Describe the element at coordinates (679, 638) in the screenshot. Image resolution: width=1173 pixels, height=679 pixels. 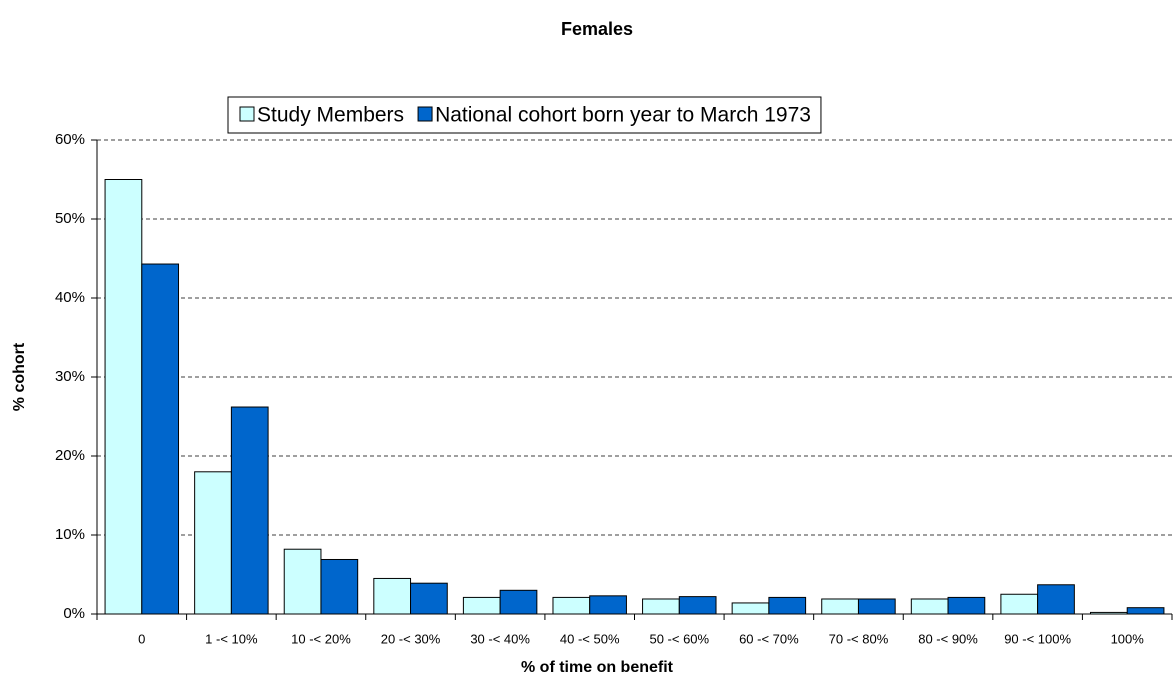
I see `x-tick-label: 50 -< 60%` at that location.